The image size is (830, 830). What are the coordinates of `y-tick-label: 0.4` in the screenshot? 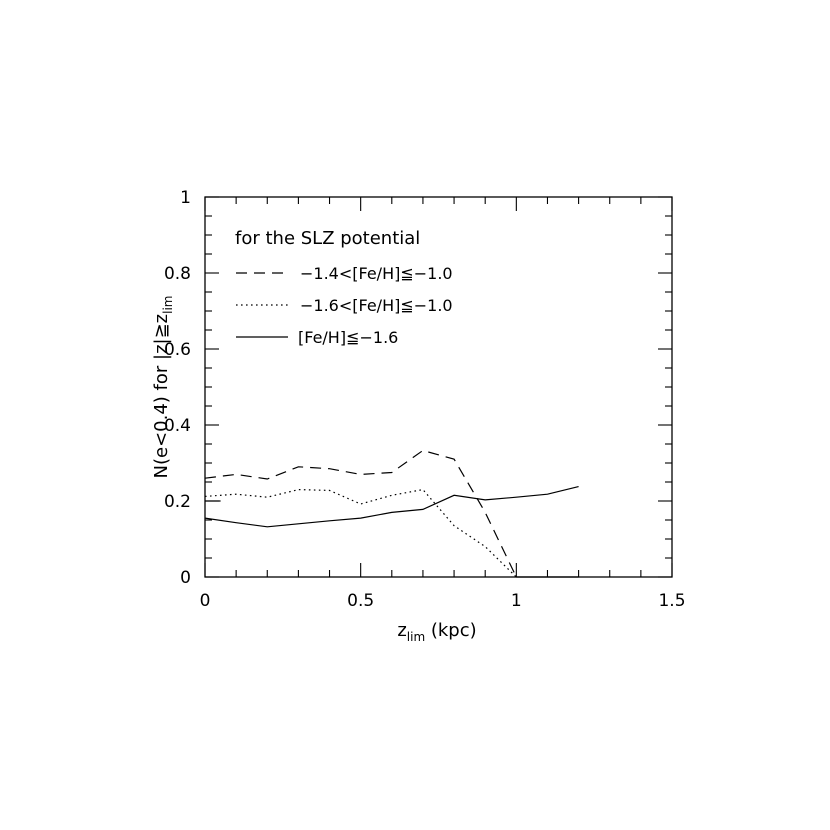 It's located at (177, 426).